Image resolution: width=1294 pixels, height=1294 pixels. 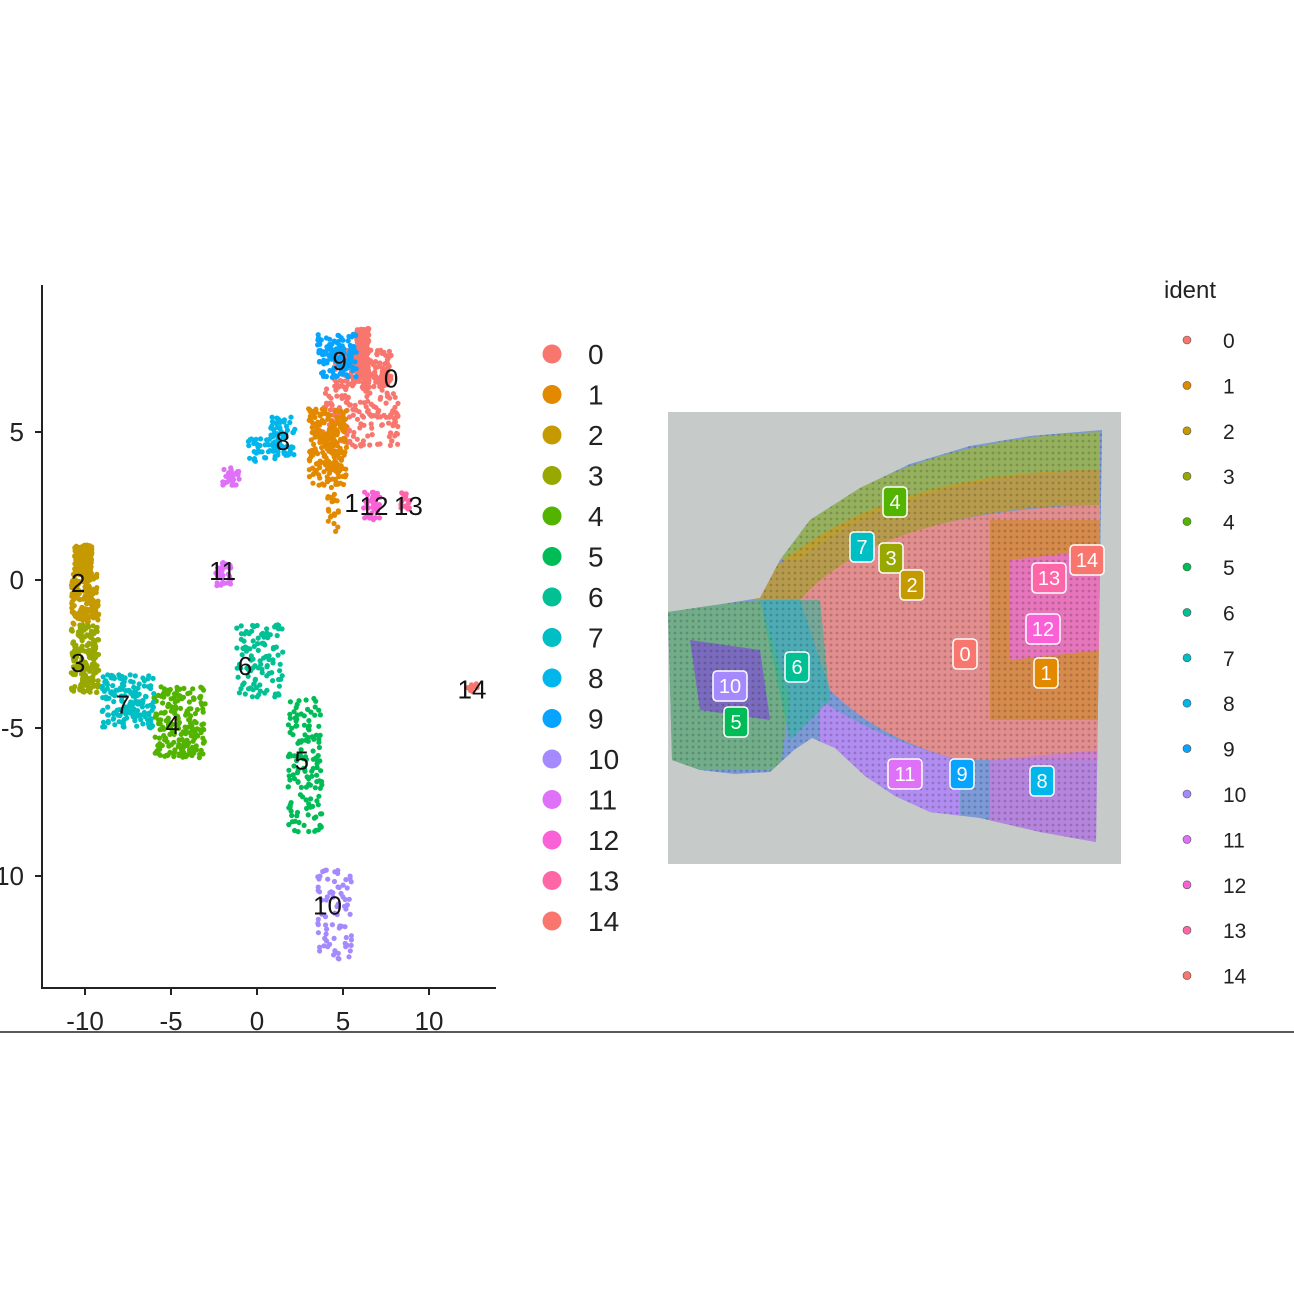 I want to click on legend-label: 4, so click(x=596, y=516).